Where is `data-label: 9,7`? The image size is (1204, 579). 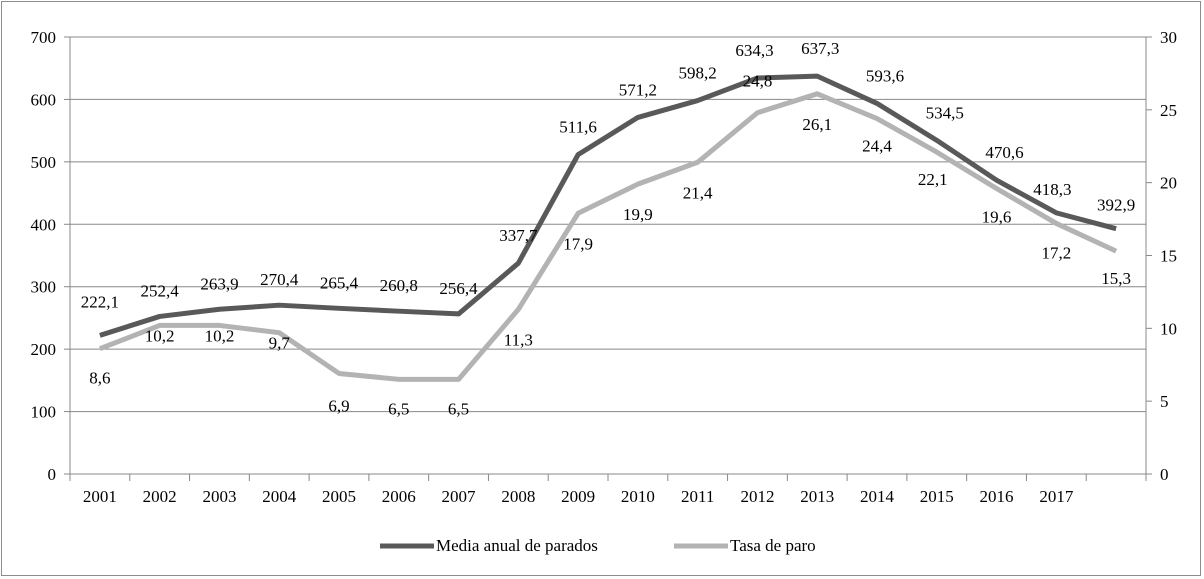
data-label: 9,7 is located at coordinates (280, 343).